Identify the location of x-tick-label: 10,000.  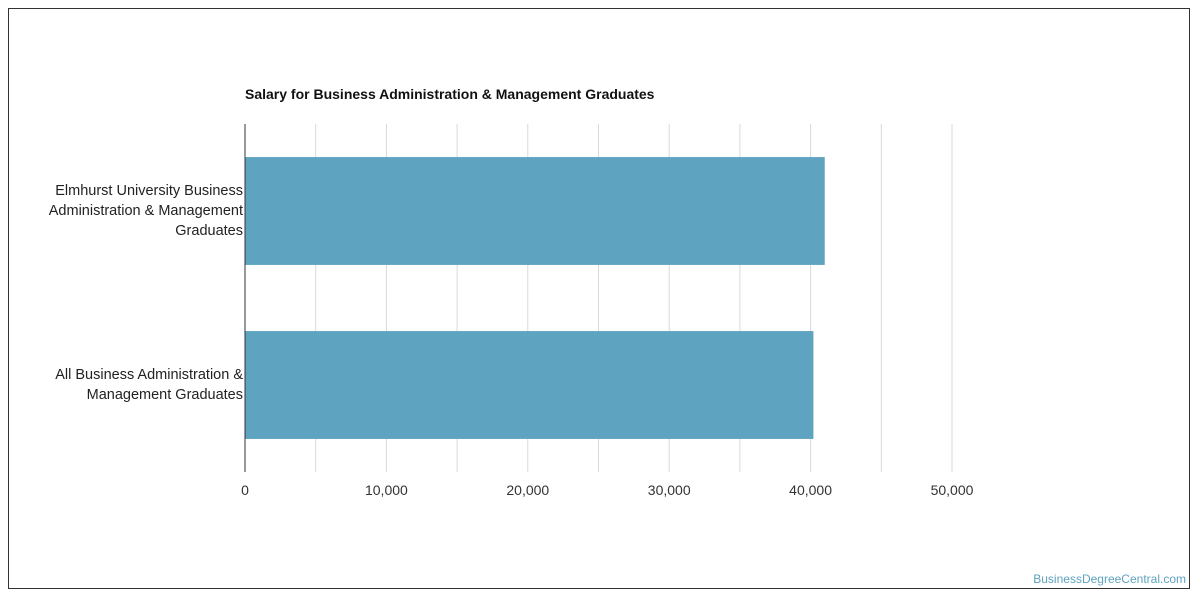
(386, 490).